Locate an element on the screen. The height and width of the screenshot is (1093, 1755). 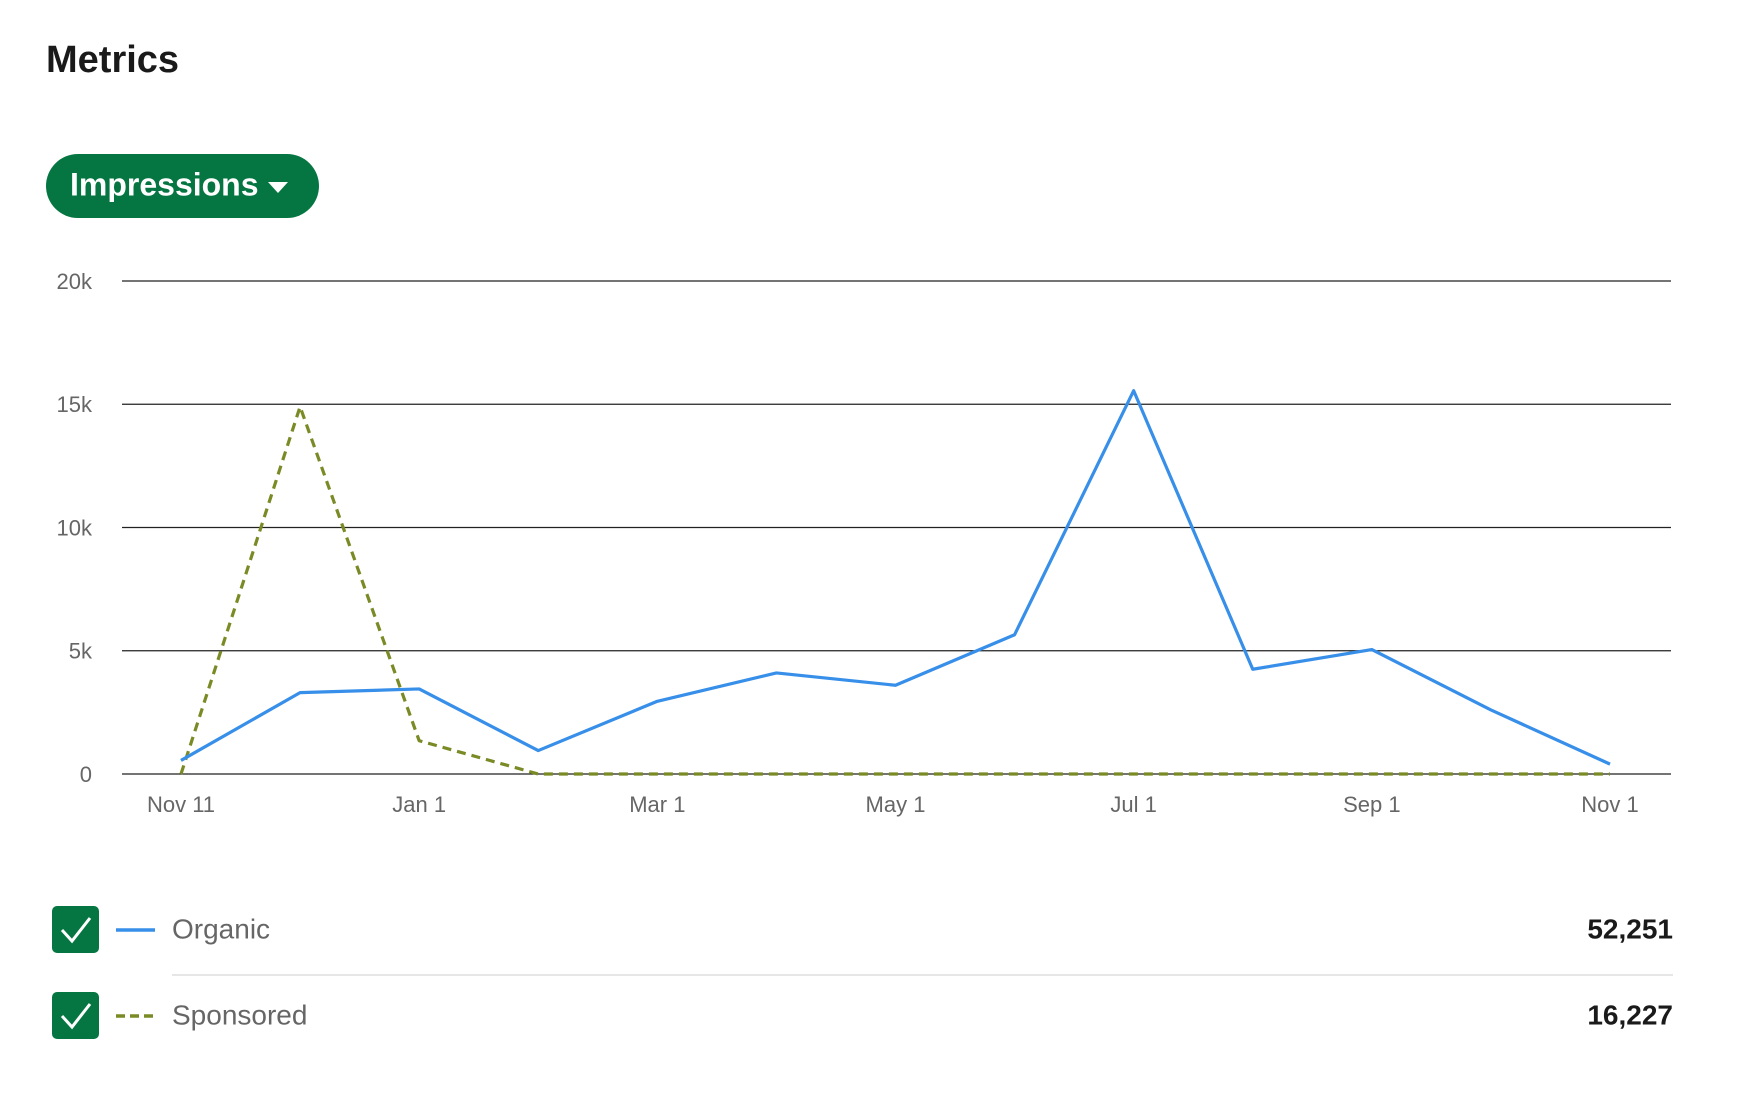
dropdown-label: Impressions is located at coordinates (164, 184).